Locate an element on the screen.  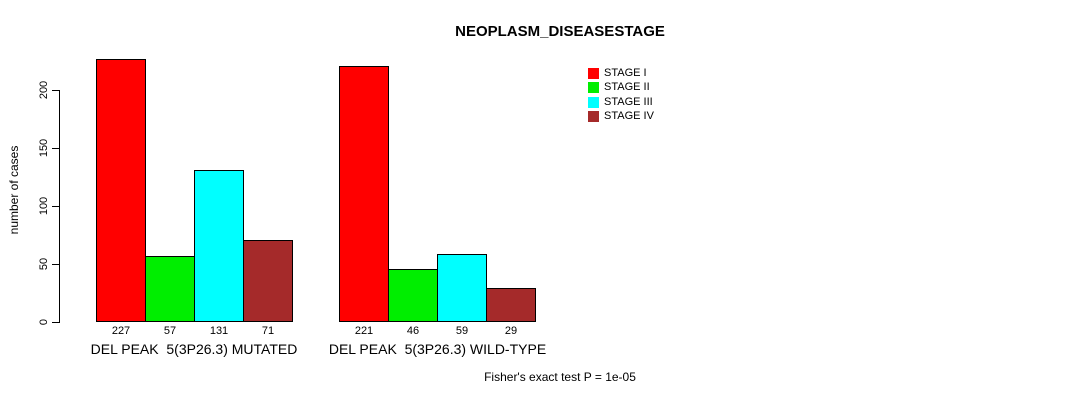
chart-title: NEOPLASM_DISEASESTAGE is located at coordinates (560, 31).